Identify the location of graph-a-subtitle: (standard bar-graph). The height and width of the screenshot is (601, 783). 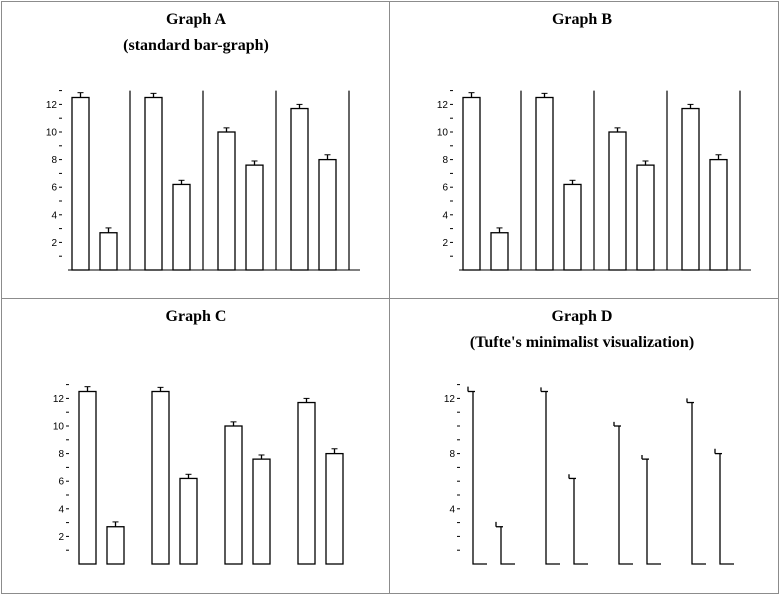
(196, 45).